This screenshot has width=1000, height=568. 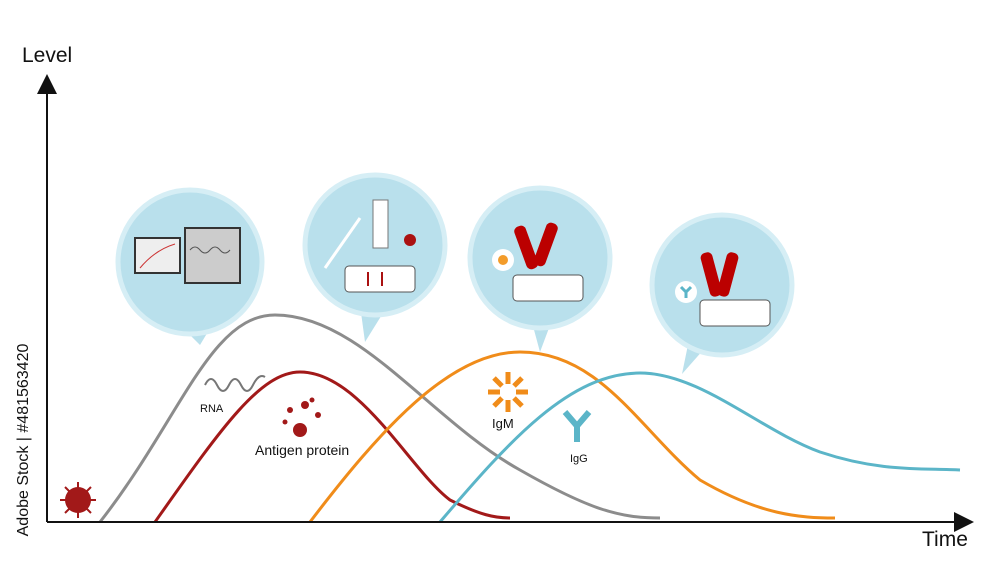 What do you see at coordinates (945, 539) in the screenshot?
I see `x-axis-label: Time` at bounding box center [945, 539].